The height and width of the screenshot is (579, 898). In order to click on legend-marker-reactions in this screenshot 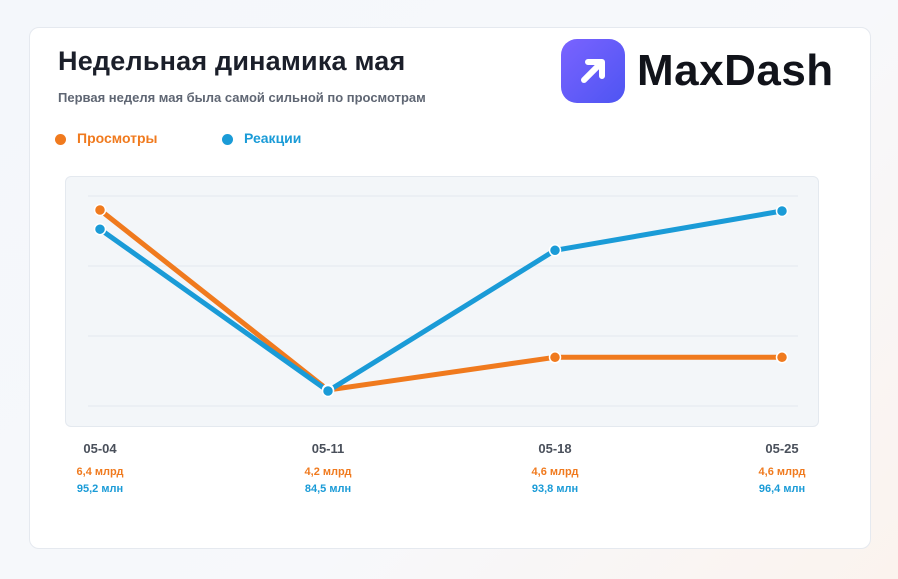, I will do `click(227, 139)`.